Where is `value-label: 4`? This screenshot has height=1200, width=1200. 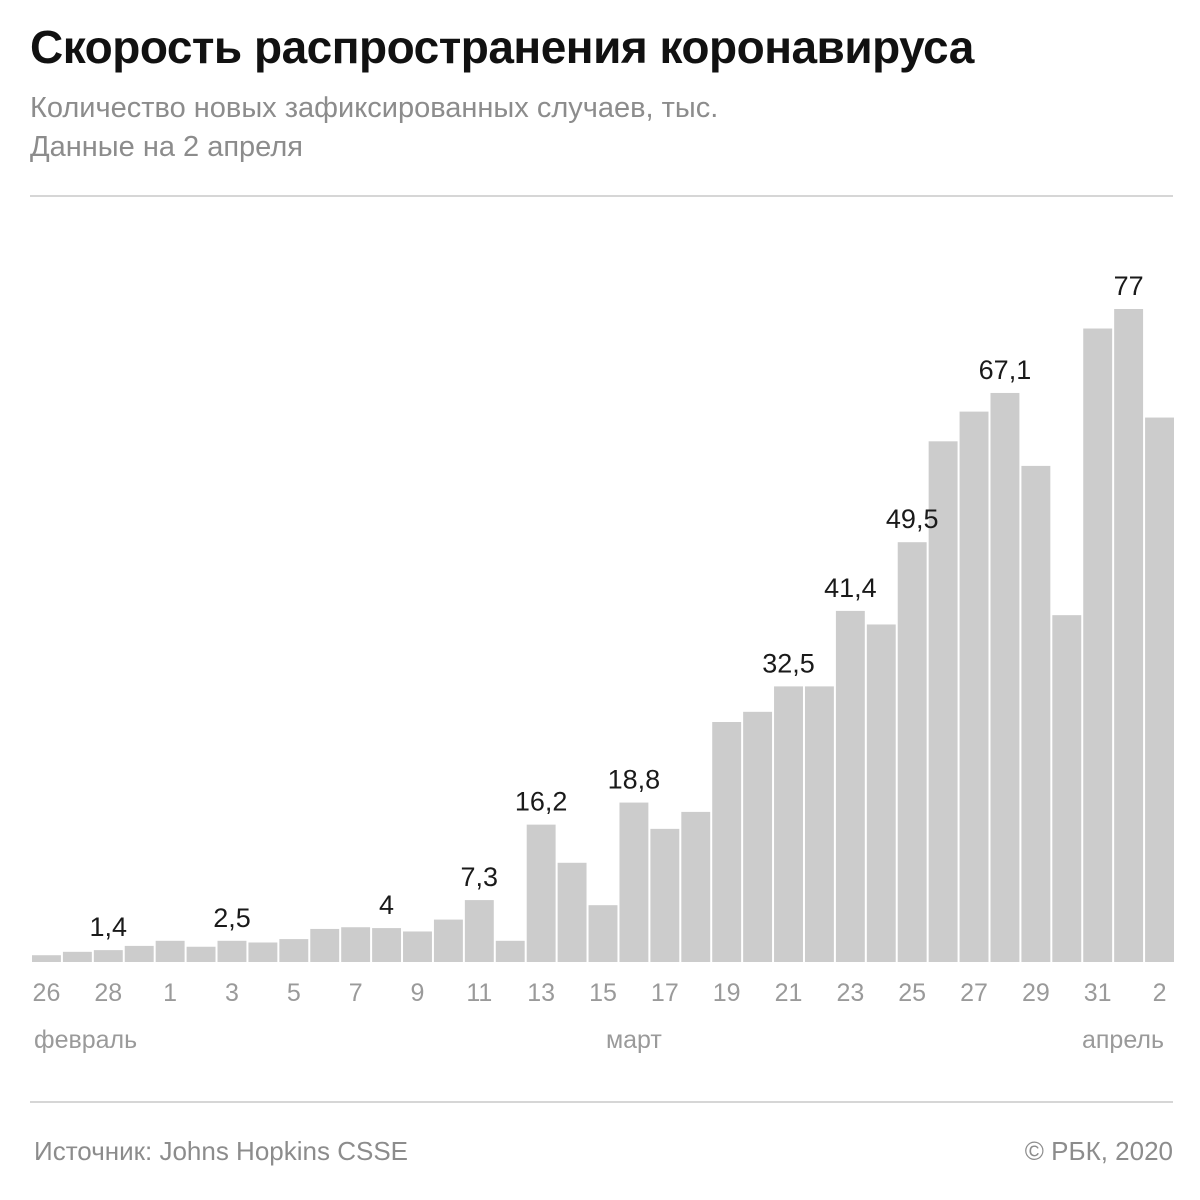 value-label: 4 is located at coordinates (386, 905).